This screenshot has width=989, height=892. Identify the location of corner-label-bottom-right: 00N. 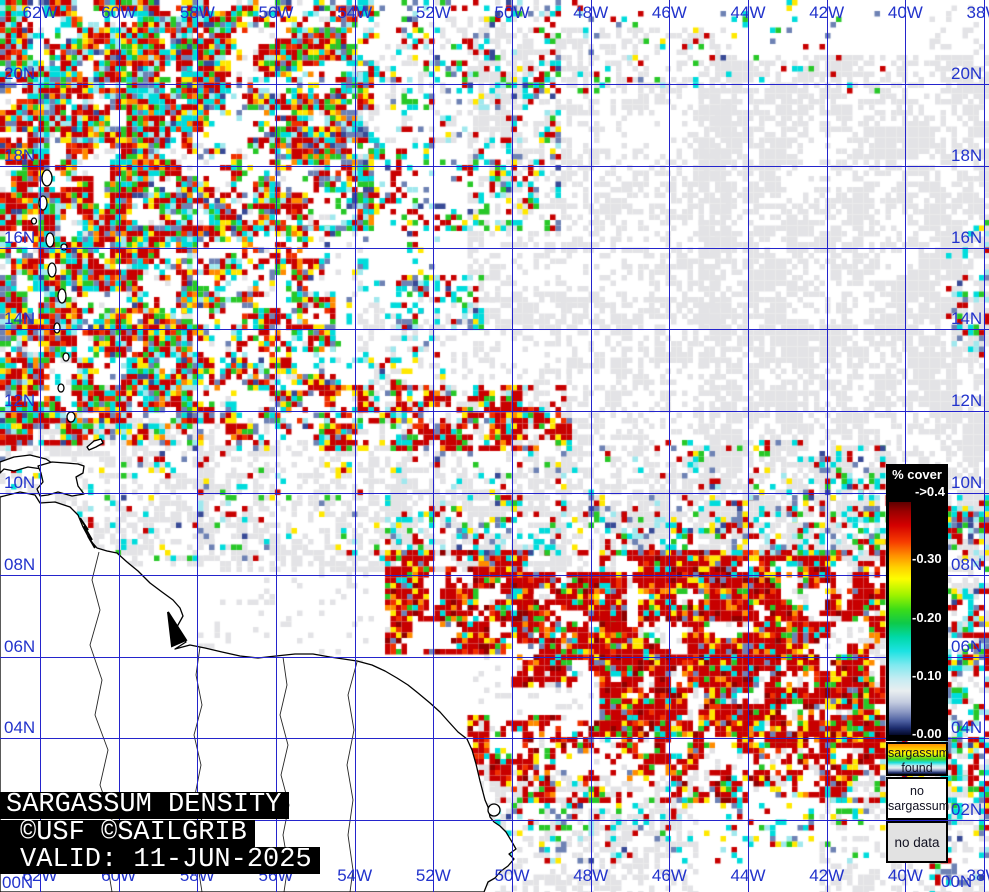
(957, 881).